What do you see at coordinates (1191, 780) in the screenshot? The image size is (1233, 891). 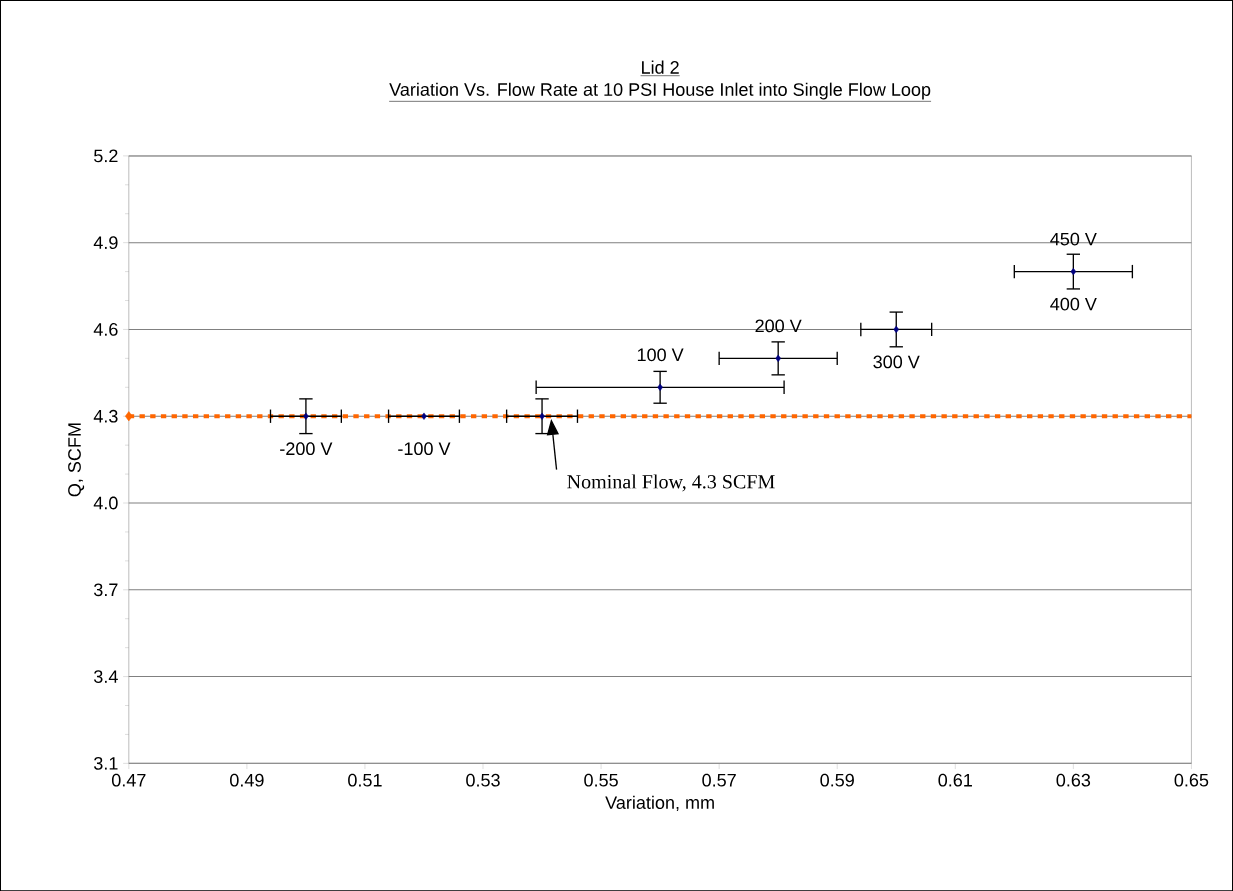 I see `x-tick-label: 0.65` at bounding box center [1191, 780].